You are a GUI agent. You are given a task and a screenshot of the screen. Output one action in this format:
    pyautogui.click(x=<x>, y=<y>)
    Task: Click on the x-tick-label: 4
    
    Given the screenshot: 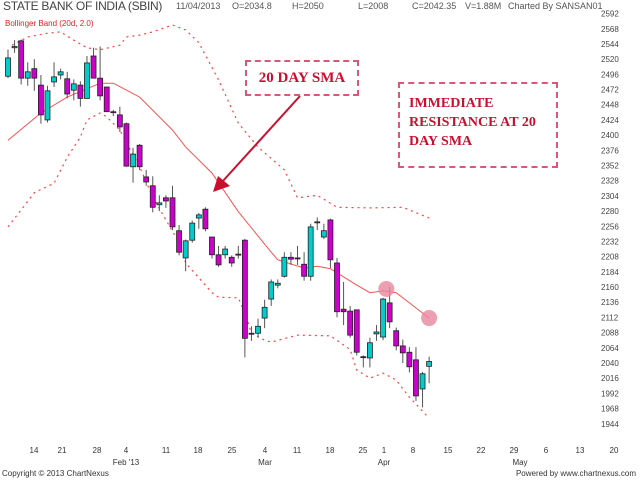 What is the action you would take?
    pyautogui.click(x=126, y=450)
    